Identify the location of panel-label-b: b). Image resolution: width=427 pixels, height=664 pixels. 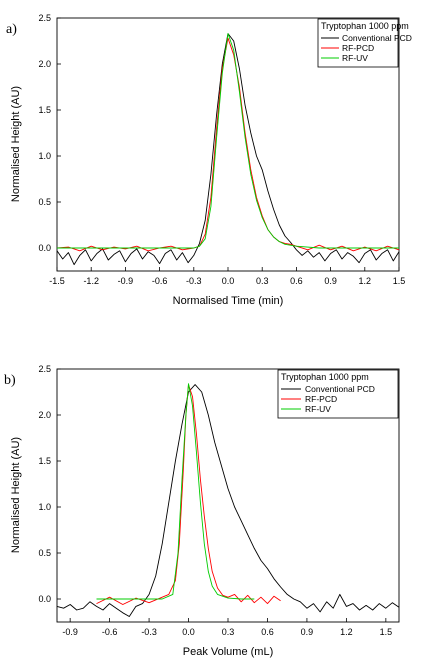
(10, 380).